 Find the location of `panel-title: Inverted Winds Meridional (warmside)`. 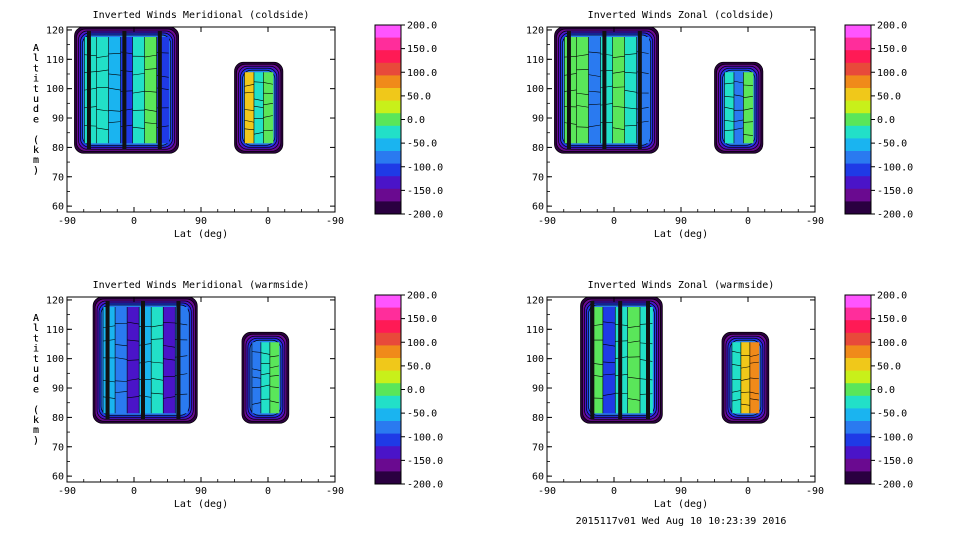

panel-title: Inverted Winds Meridional (warmside) is located at coordinates (201, 285).